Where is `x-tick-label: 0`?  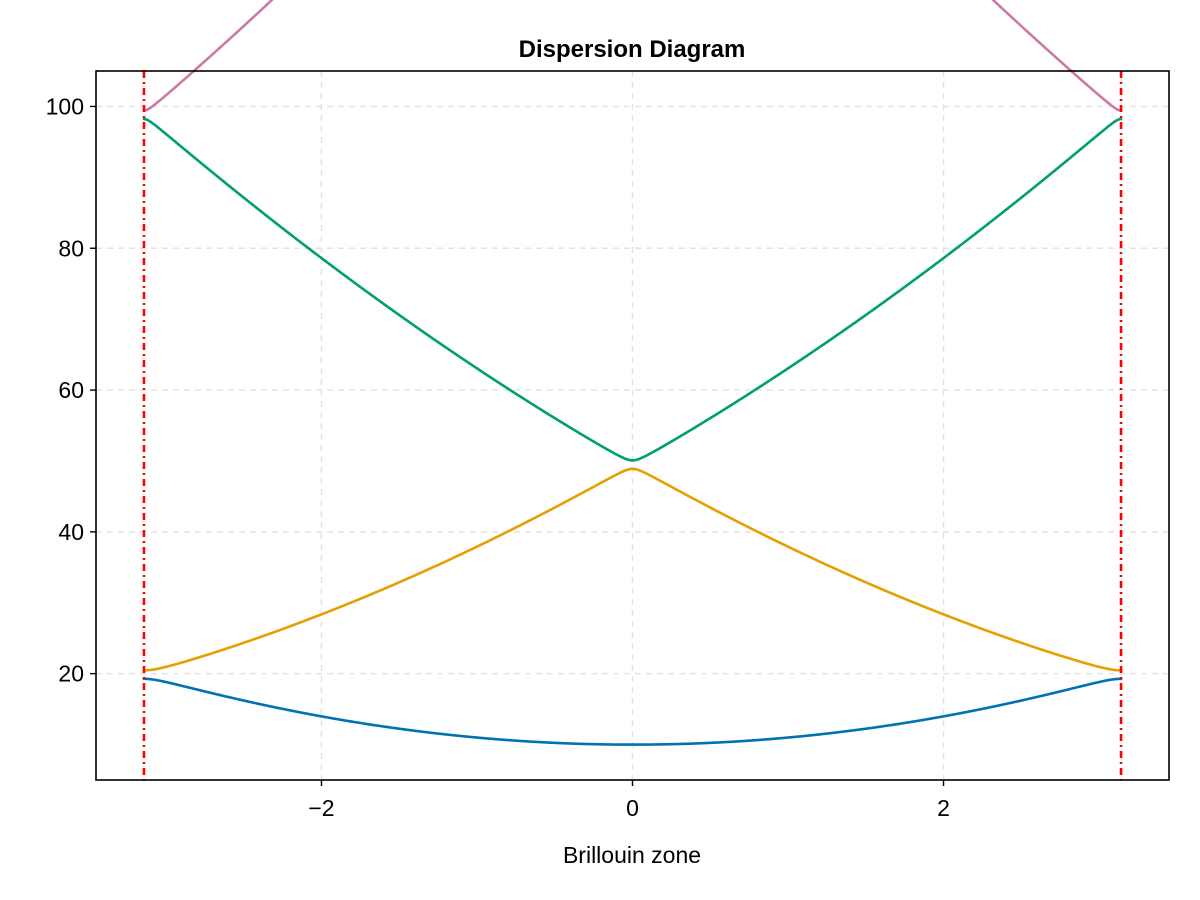
x-tick-label: 0 is located at coordinates (632, 808).